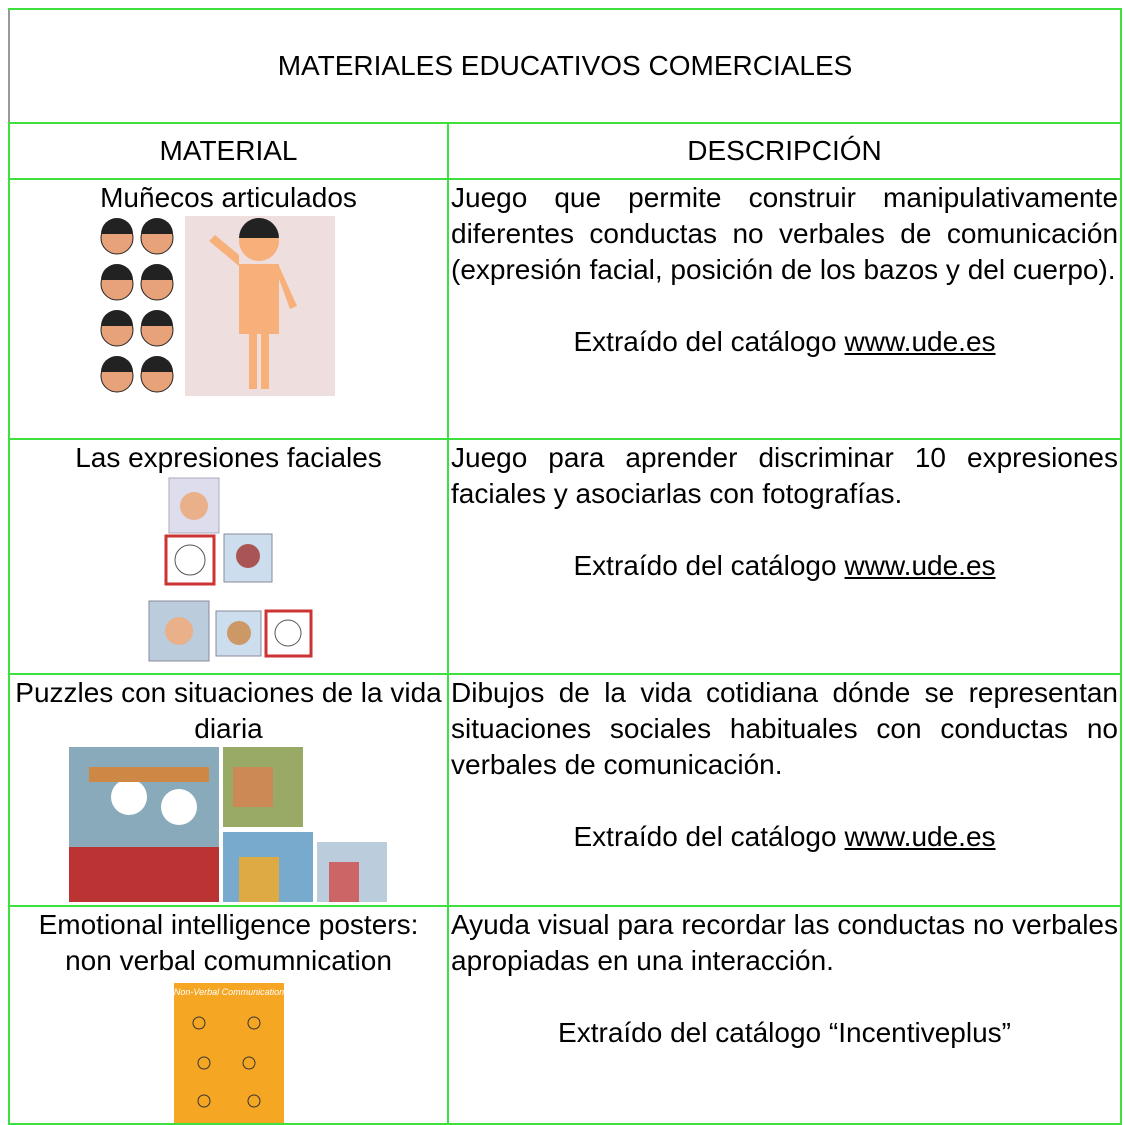 This screenshot has height=1125, width=1125. Describe the element at coordinates (228, 457) in the screenshot. I see `material-name: Las expresiones faciales` at that location.